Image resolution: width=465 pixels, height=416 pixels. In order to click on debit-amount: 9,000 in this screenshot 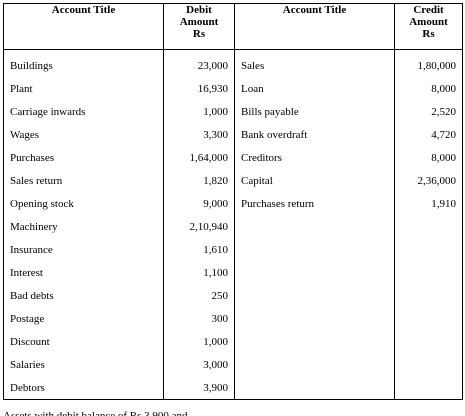, I will do `click(199, 203)`.